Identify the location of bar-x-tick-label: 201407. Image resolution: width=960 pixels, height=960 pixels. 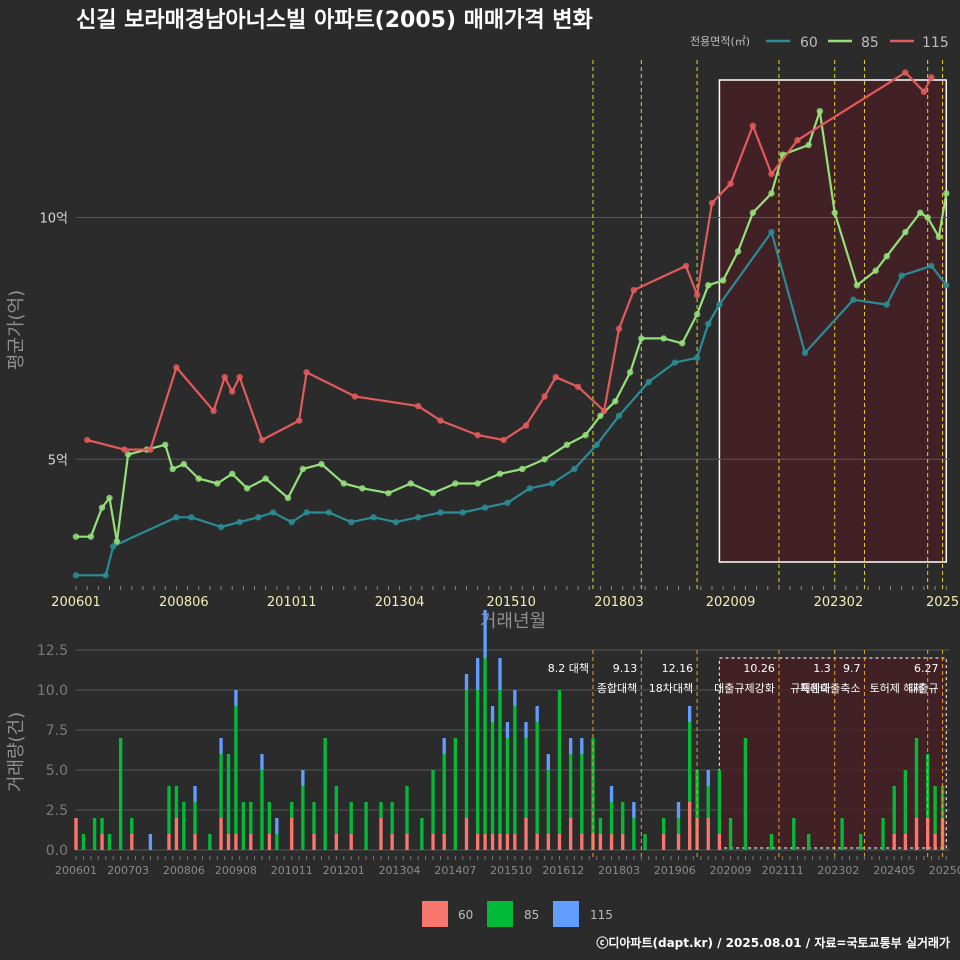
(455, 870).